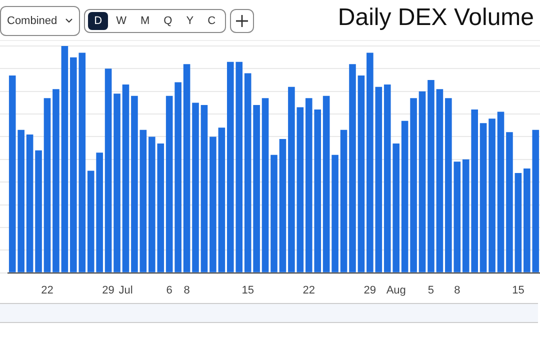 This screenshot has width=540, height=340. Describe the element at coordinates (436, 18) in the screenshot. I see `chart-title: Daily DEX Volume` at that location.